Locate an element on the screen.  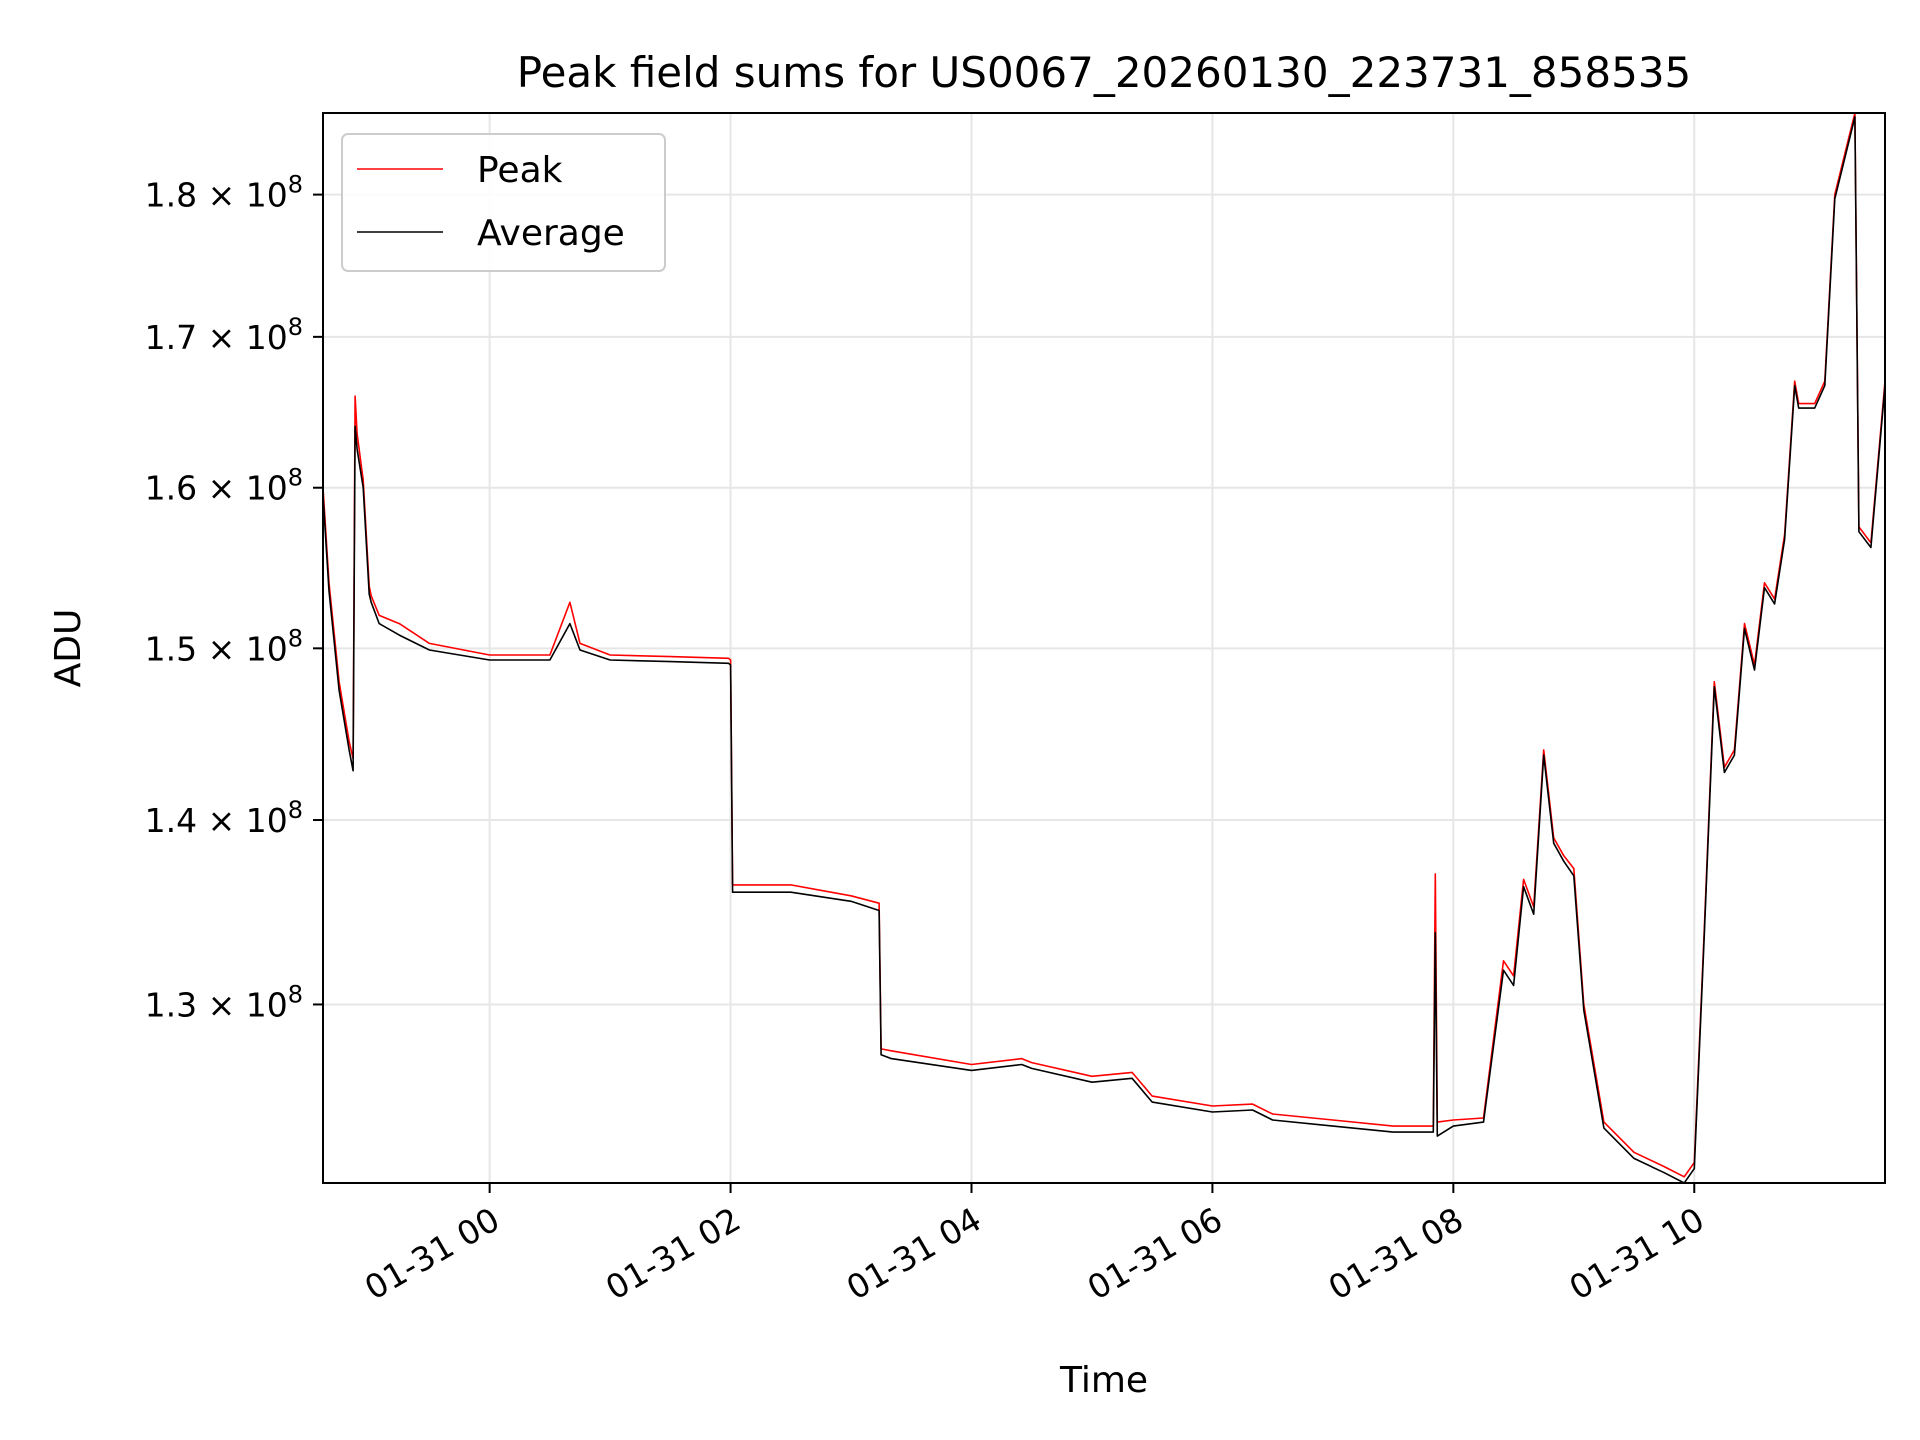
legend-label-average: Average is located at coordinates (551, 233).